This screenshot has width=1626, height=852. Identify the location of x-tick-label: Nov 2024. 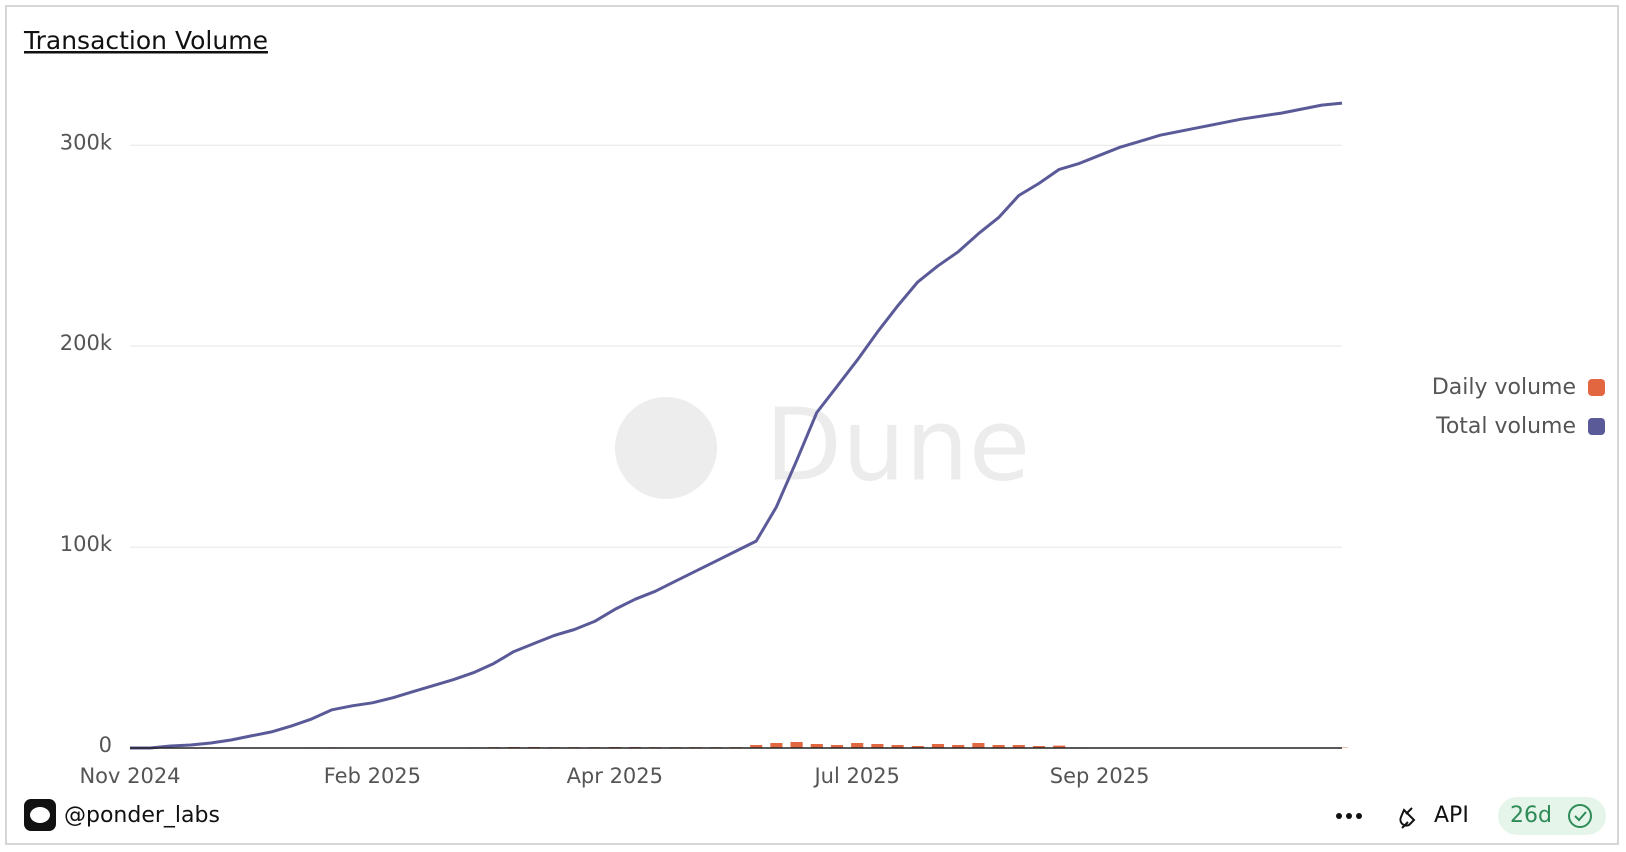
(129, 776).